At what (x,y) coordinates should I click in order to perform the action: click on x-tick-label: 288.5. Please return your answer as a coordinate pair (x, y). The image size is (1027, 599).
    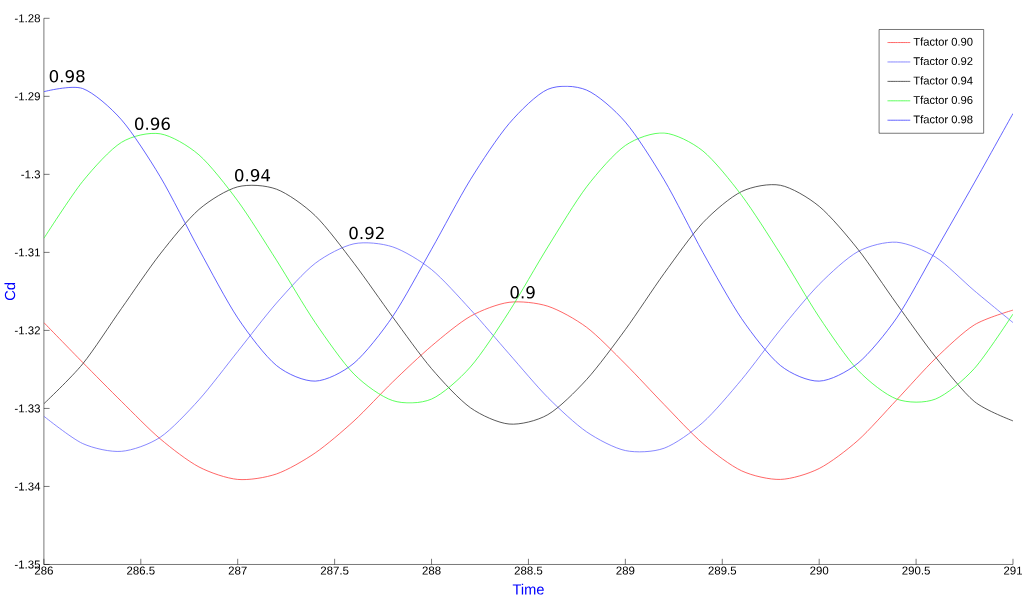
    Looking at the image, I should click on (528, 570).